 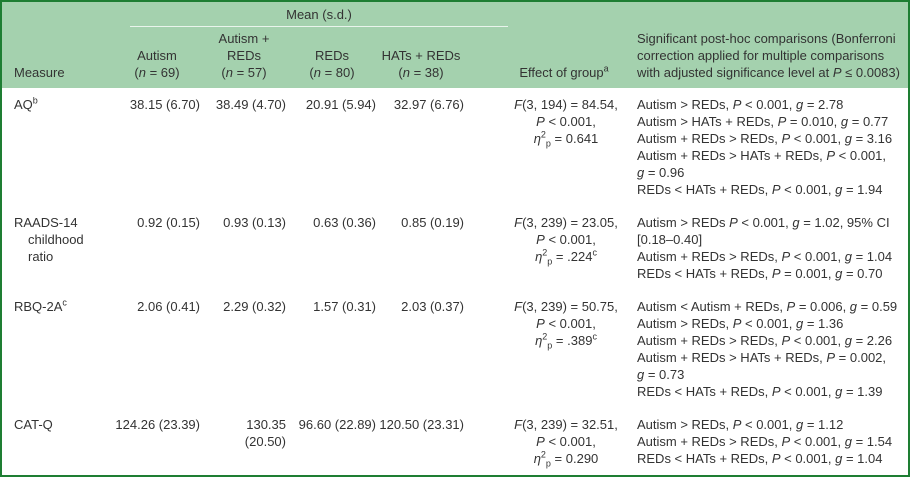 What do you see at coordinates (58, 147) in the screenshot?
I see `measure-cell: AQb` at bounding box center [58, 147].